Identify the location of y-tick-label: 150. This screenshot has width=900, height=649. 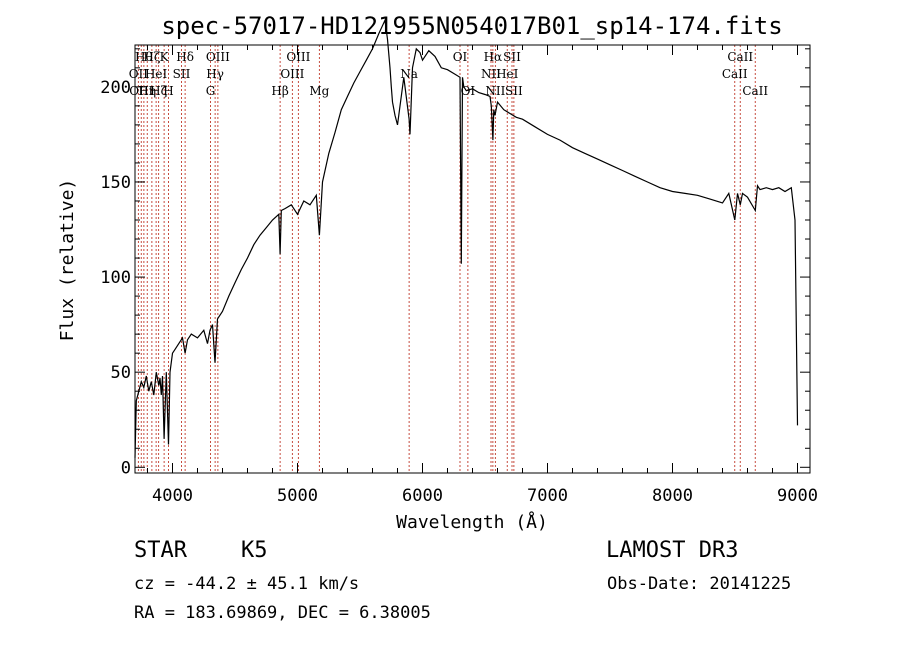
(115, 183).